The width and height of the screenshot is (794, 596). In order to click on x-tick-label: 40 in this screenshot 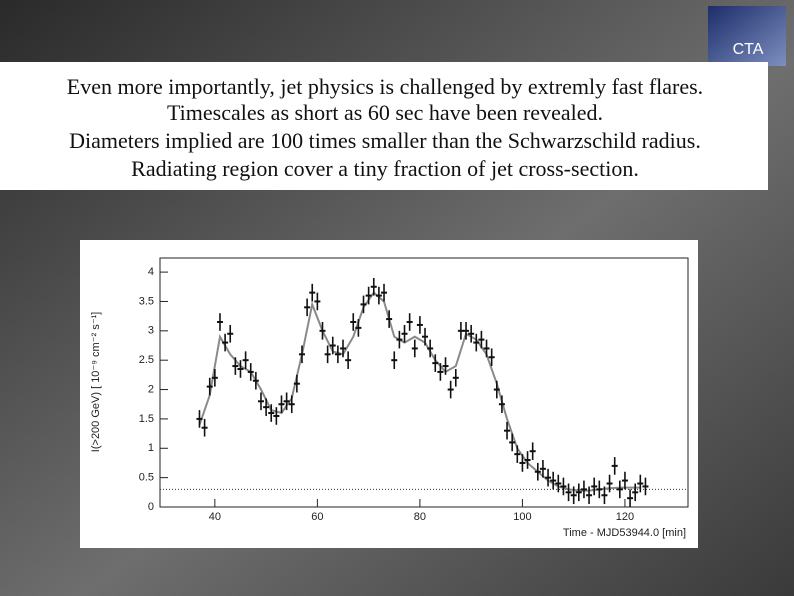, I will do `click(215, 517)`.